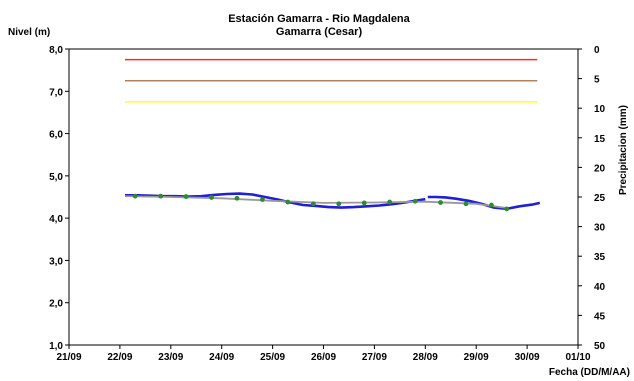 The image size is (634, 381). Describe the element at coordinates (29, 32) in the screenshot. I see `y-axis-label: Nivel (m)` at that location.